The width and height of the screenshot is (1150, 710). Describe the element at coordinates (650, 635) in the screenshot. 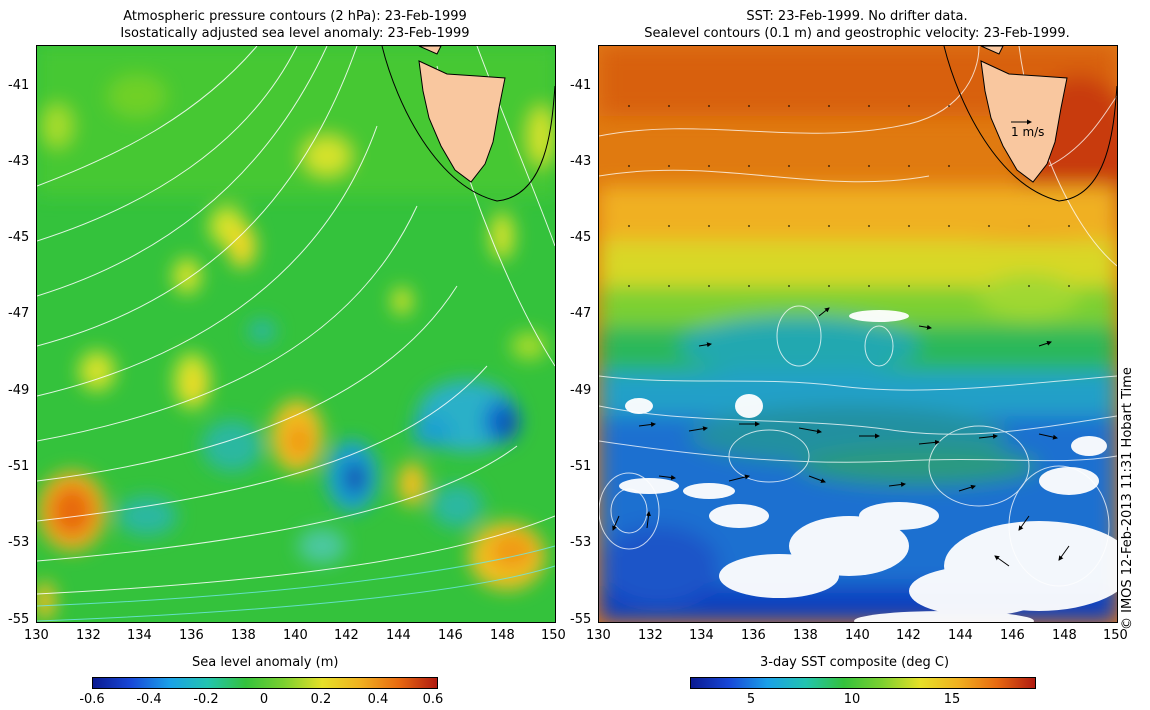

I see `right-x-tick: 132` at that location.